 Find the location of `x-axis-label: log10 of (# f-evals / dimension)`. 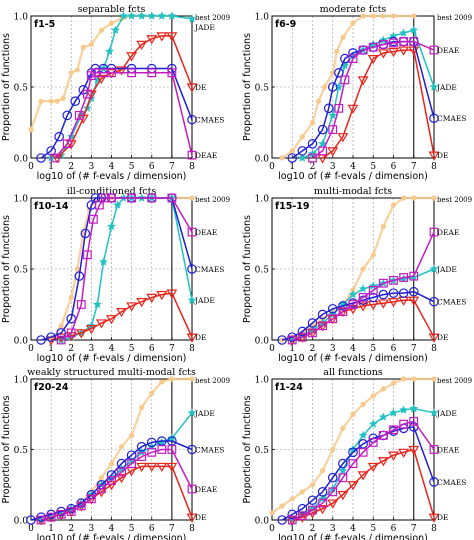

x-axis-label: log10 of (# f-evals / dimension) is located at coordinates (112, 176).